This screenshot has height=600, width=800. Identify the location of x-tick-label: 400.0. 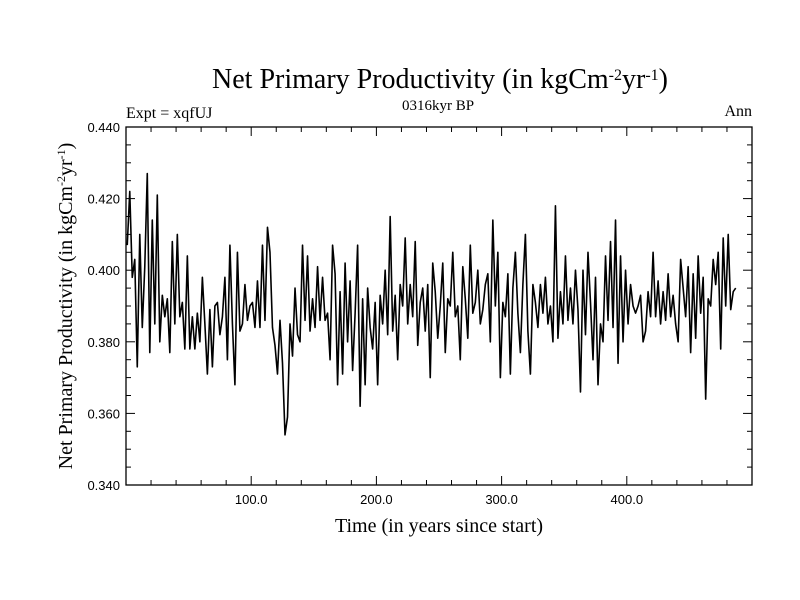
(627, 499).